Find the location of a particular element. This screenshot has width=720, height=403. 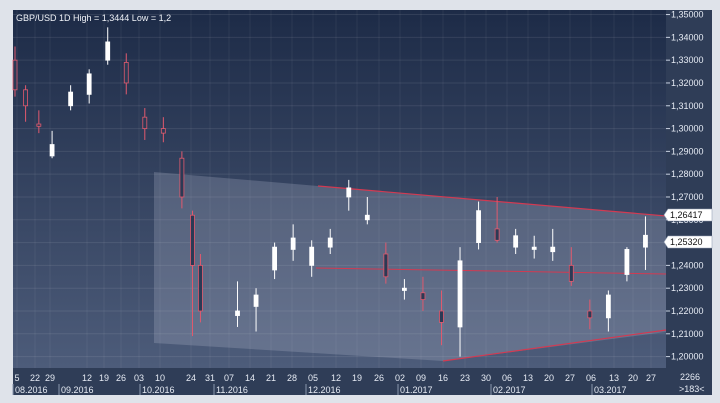

month-label: 11.2016 is located at coordinates (232, 390).